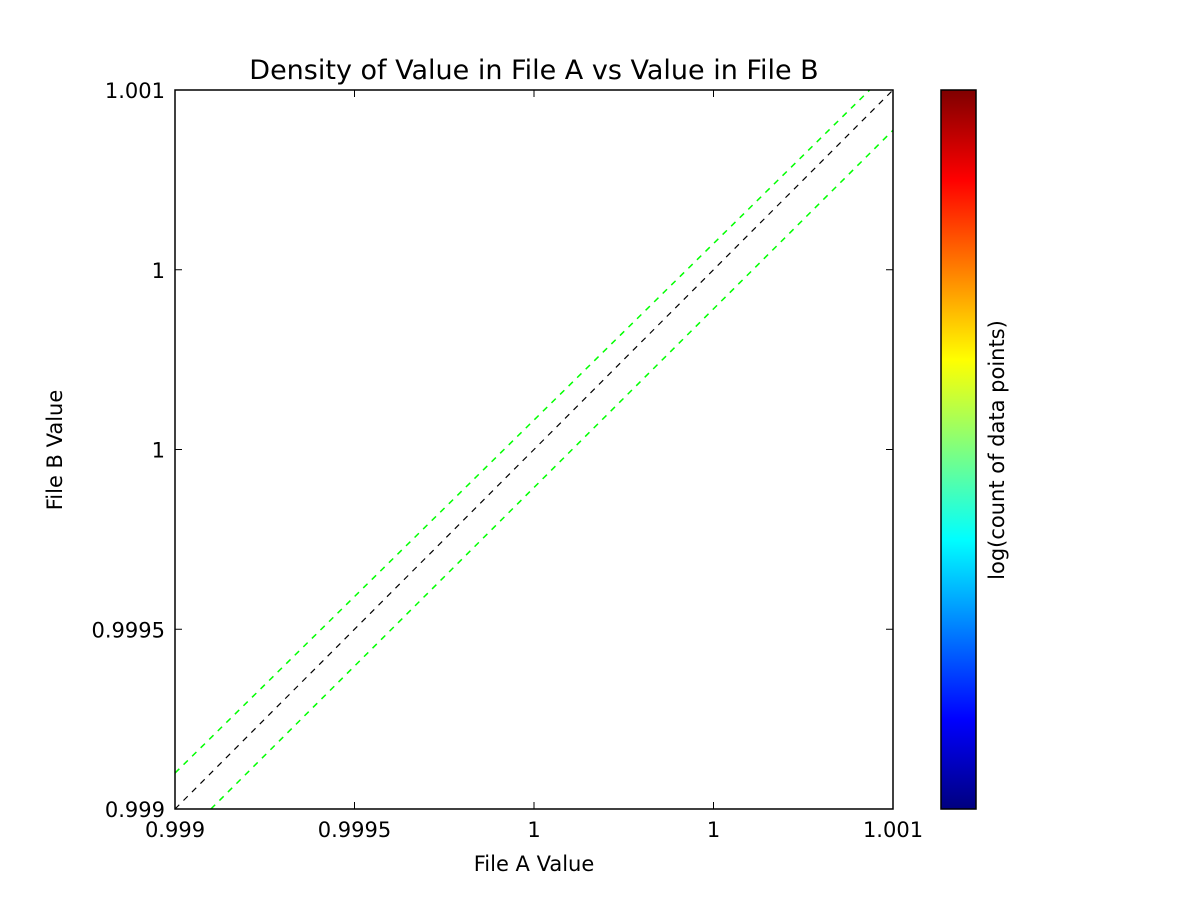 This screenshot has height=900, width=1200. What do you see at coordinates (997, 450) in the screenshot?
I see `colorbar-label: log(count of data points)` at bounding box center [997, 450].